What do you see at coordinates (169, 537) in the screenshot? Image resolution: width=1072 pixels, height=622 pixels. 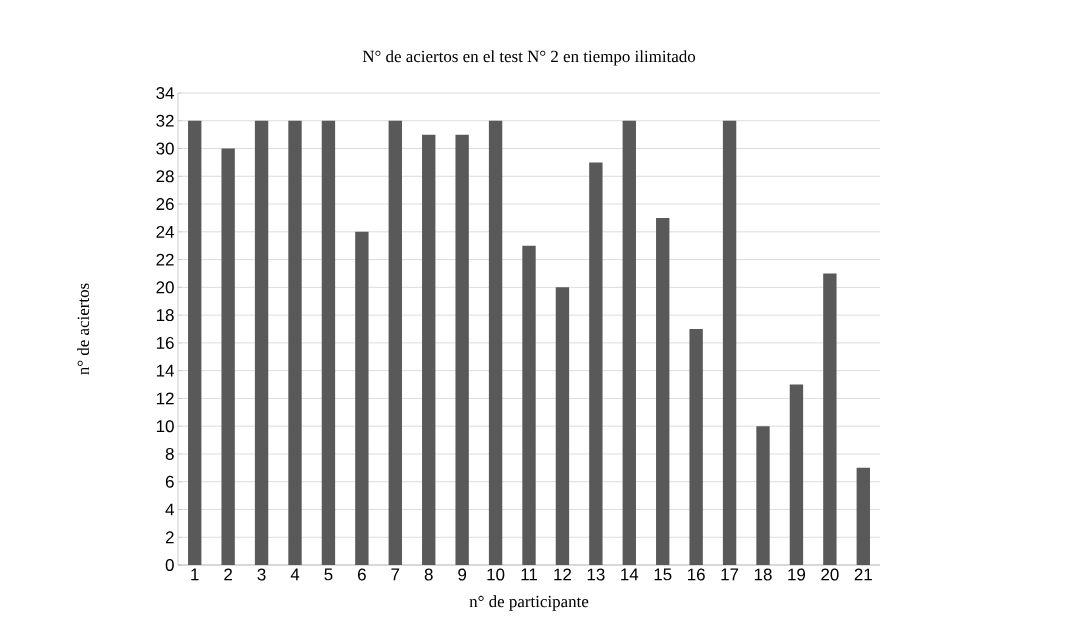 I see `y-tick-label: 2` at bounding box center [169, 537].